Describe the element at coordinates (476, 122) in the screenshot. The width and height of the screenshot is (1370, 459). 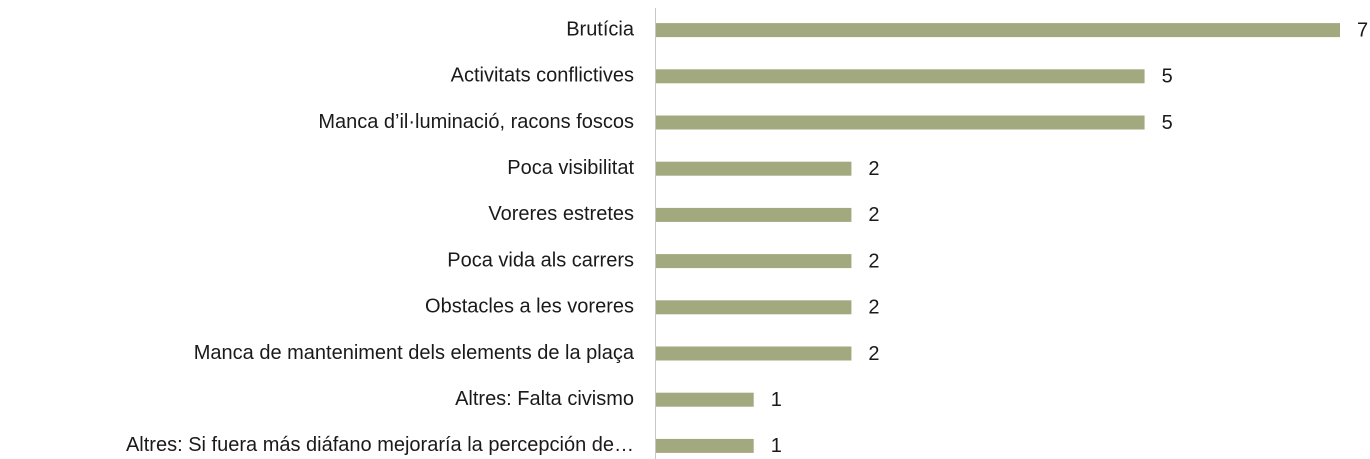
I see `category-label: Manca d’il·luminació, racons foscos` at that location.